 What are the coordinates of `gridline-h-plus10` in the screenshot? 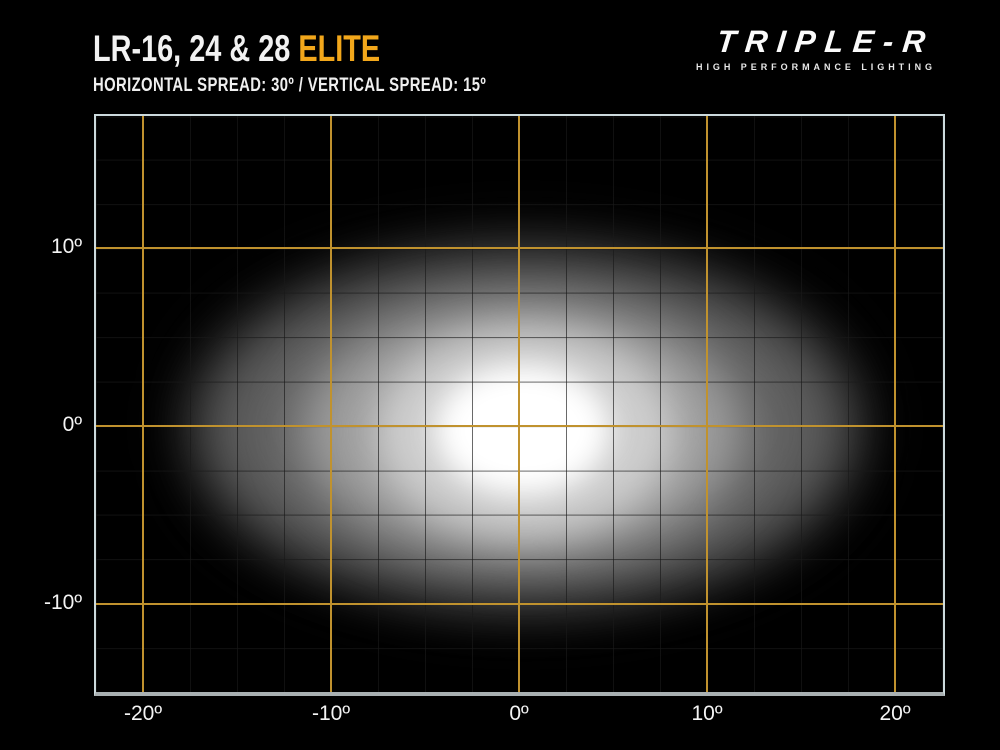 It's located at (519, 248).